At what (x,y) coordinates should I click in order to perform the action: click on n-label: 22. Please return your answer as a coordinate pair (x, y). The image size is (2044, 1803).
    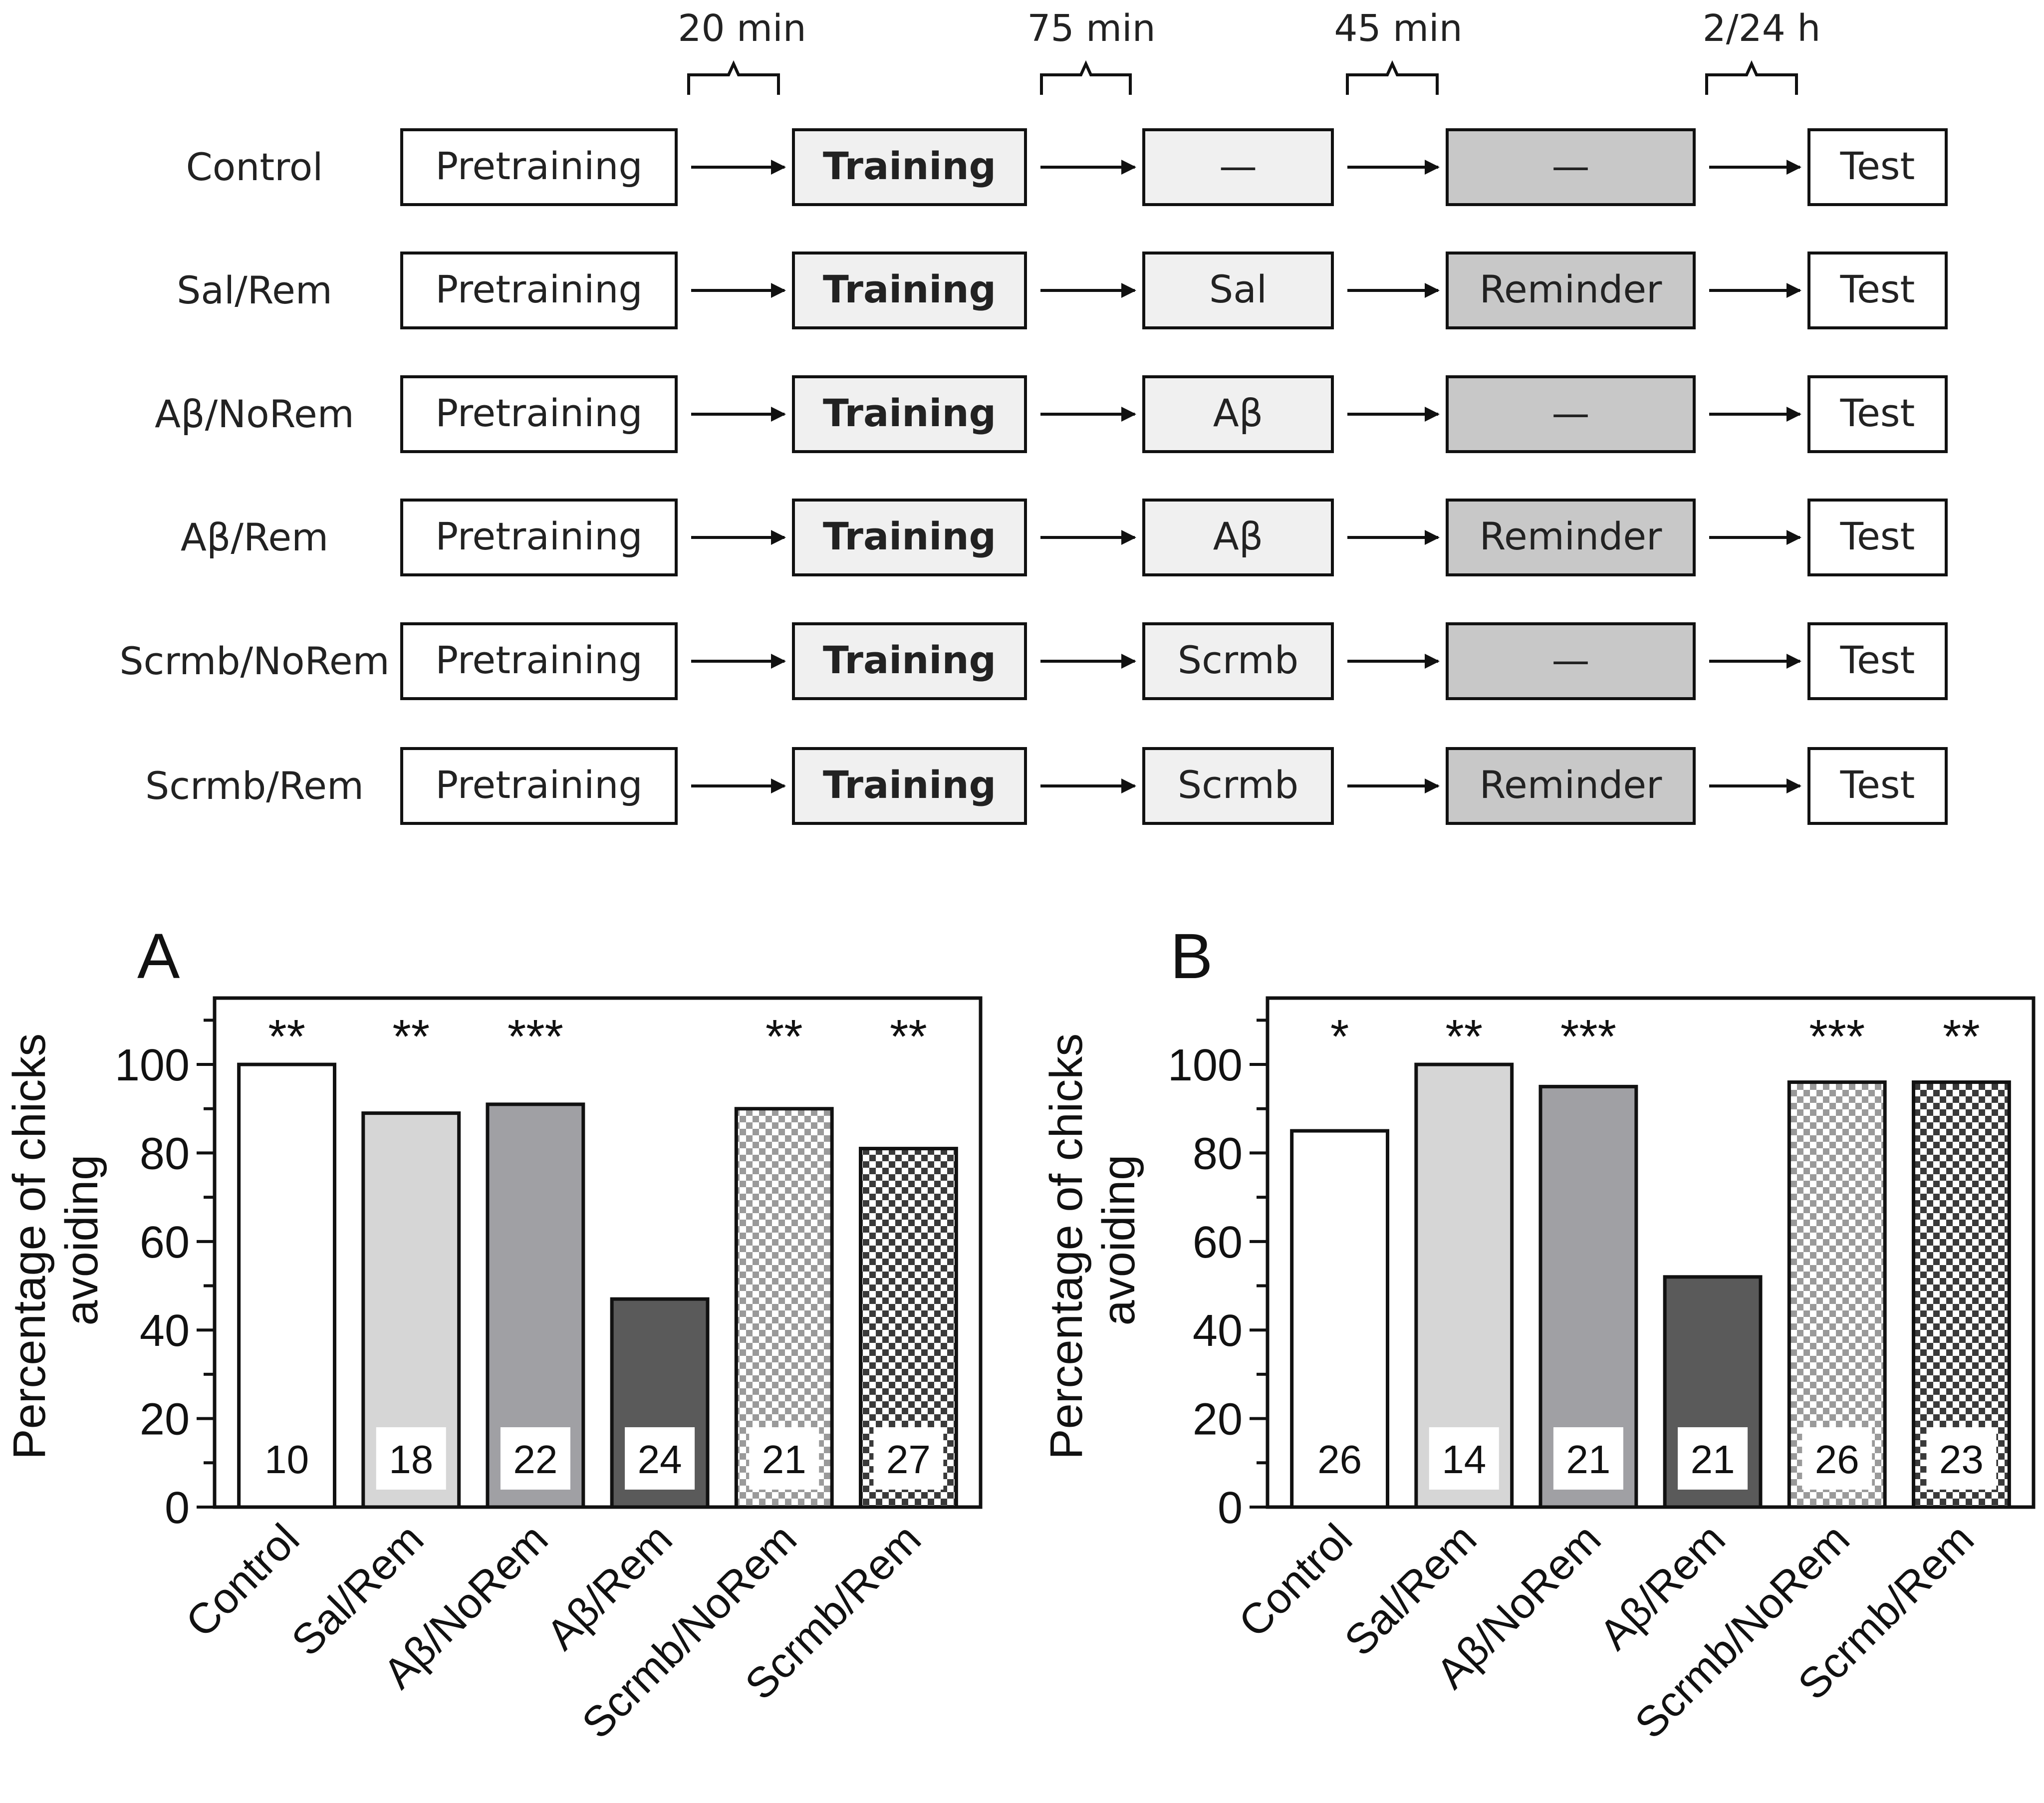
    Looking at the image, I should click on (535, 1459).